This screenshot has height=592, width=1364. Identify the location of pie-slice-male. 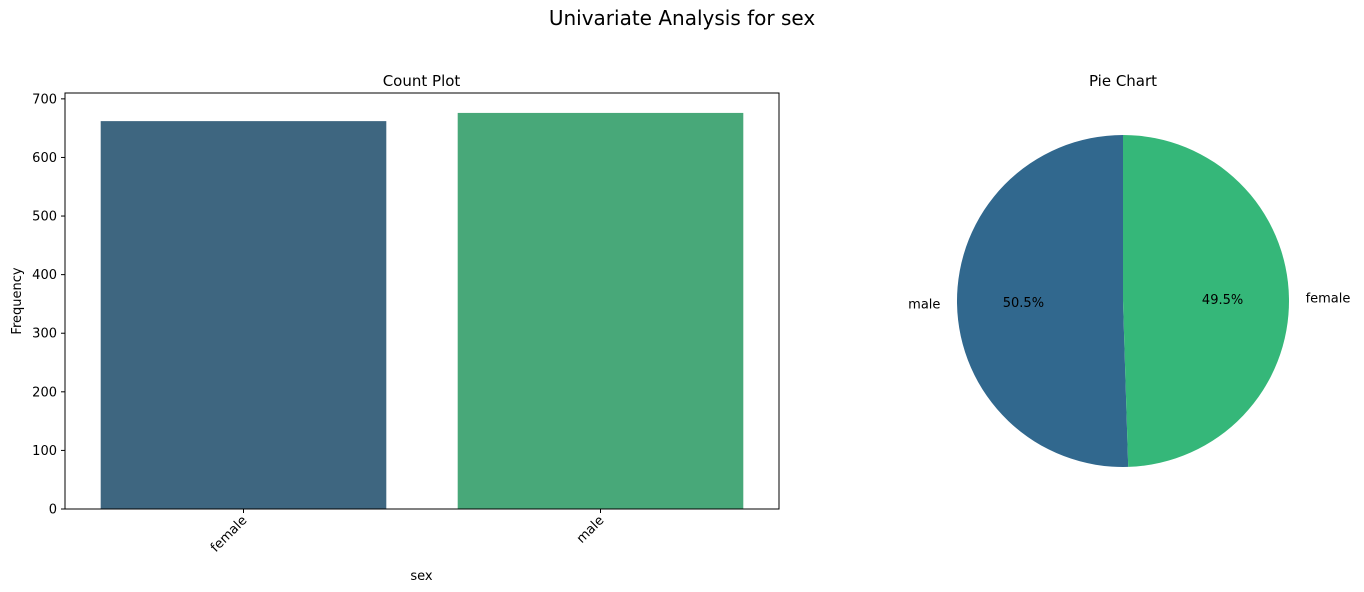
(1042, 301).